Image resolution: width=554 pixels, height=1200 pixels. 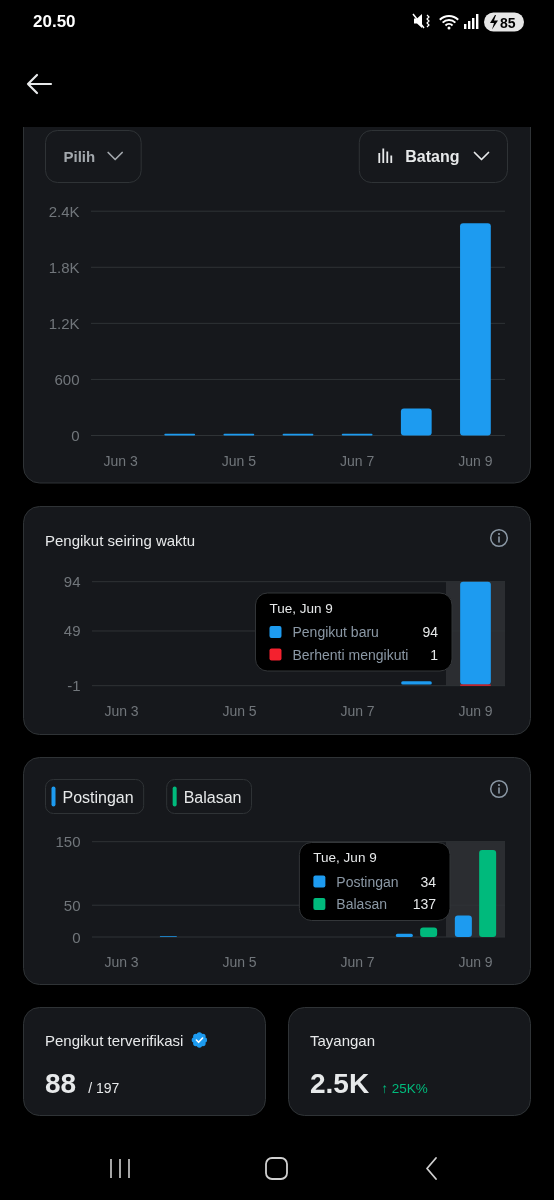 I want to click on y-tick-label: 49, so click(x=72, y=631).